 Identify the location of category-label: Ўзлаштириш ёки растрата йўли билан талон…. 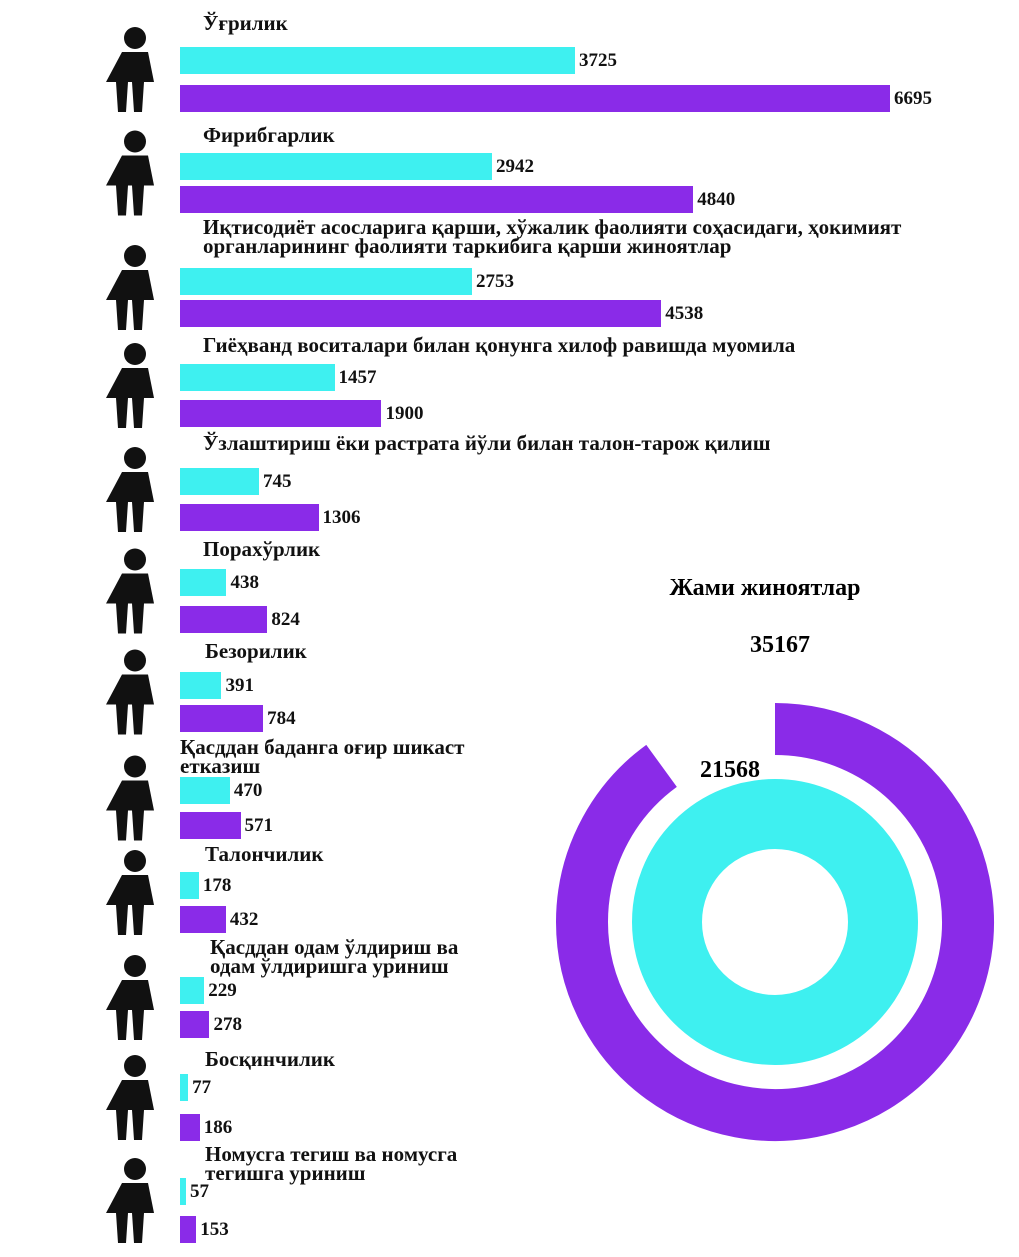
(487, 443).